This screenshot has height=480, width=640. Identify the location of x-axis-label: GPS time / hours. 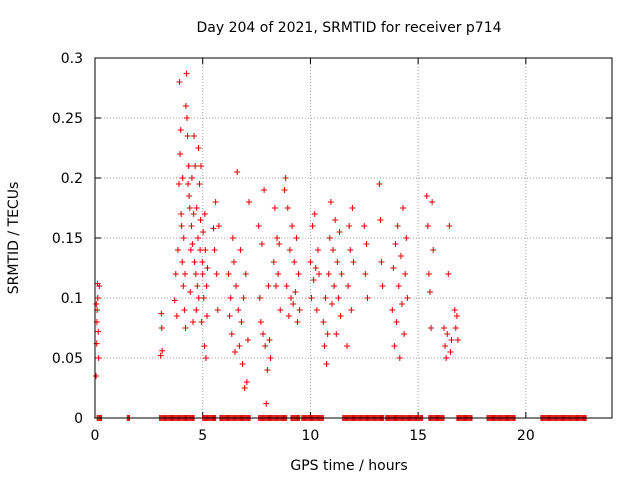
(348, 466).